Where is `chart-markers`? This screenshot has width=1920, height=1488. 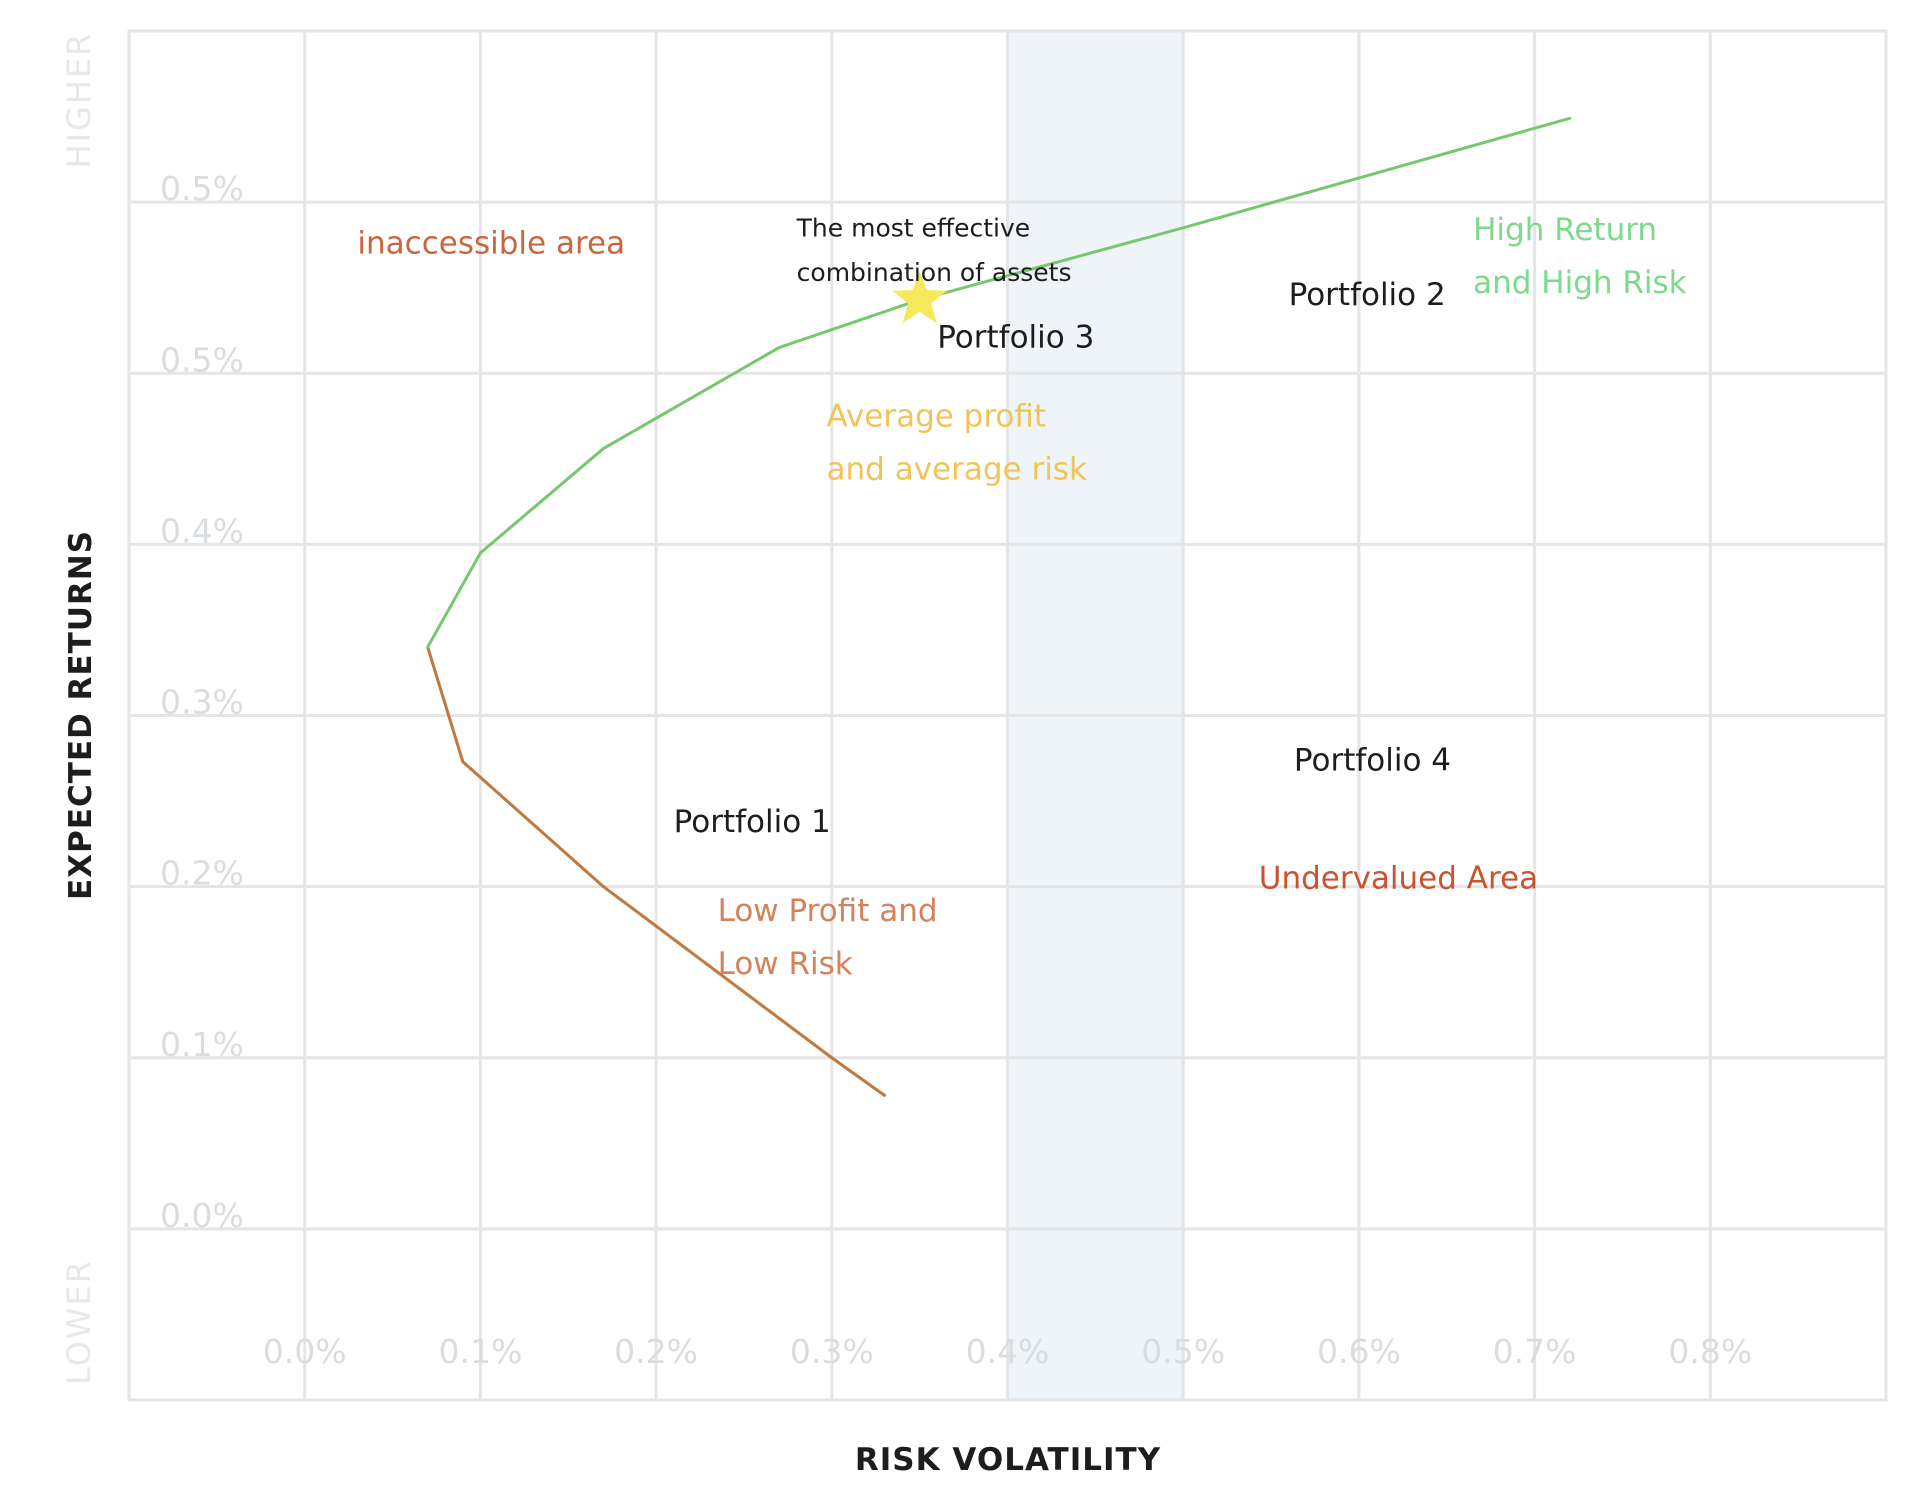
chart-markers is located at coordinates (920, 297).